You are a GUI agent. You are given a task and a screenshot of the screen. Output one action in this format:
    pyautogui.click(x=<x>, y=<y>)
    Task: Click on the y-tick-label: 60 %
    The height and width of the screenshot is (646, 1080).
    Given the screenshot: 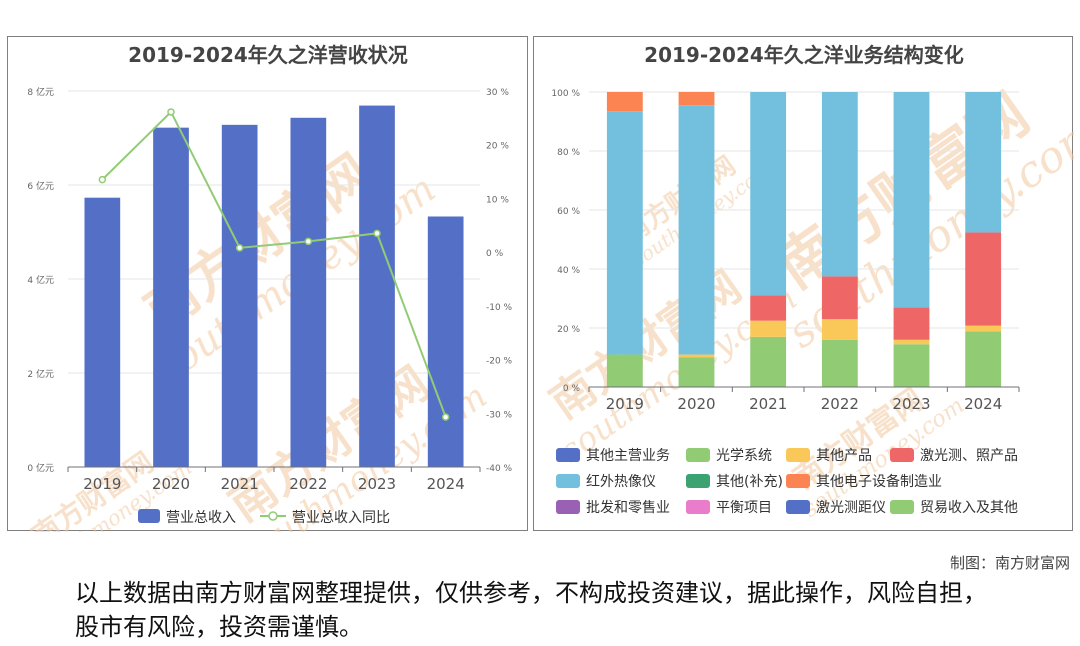 What is the action you would take?
    pyautogui.click(x=568, y=212)
    